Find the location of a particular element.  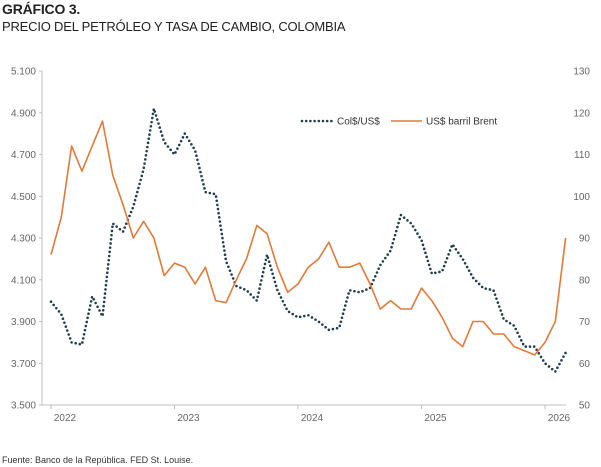

left-axis-tick-label: 3.900 is located at coordinates (23, 322).